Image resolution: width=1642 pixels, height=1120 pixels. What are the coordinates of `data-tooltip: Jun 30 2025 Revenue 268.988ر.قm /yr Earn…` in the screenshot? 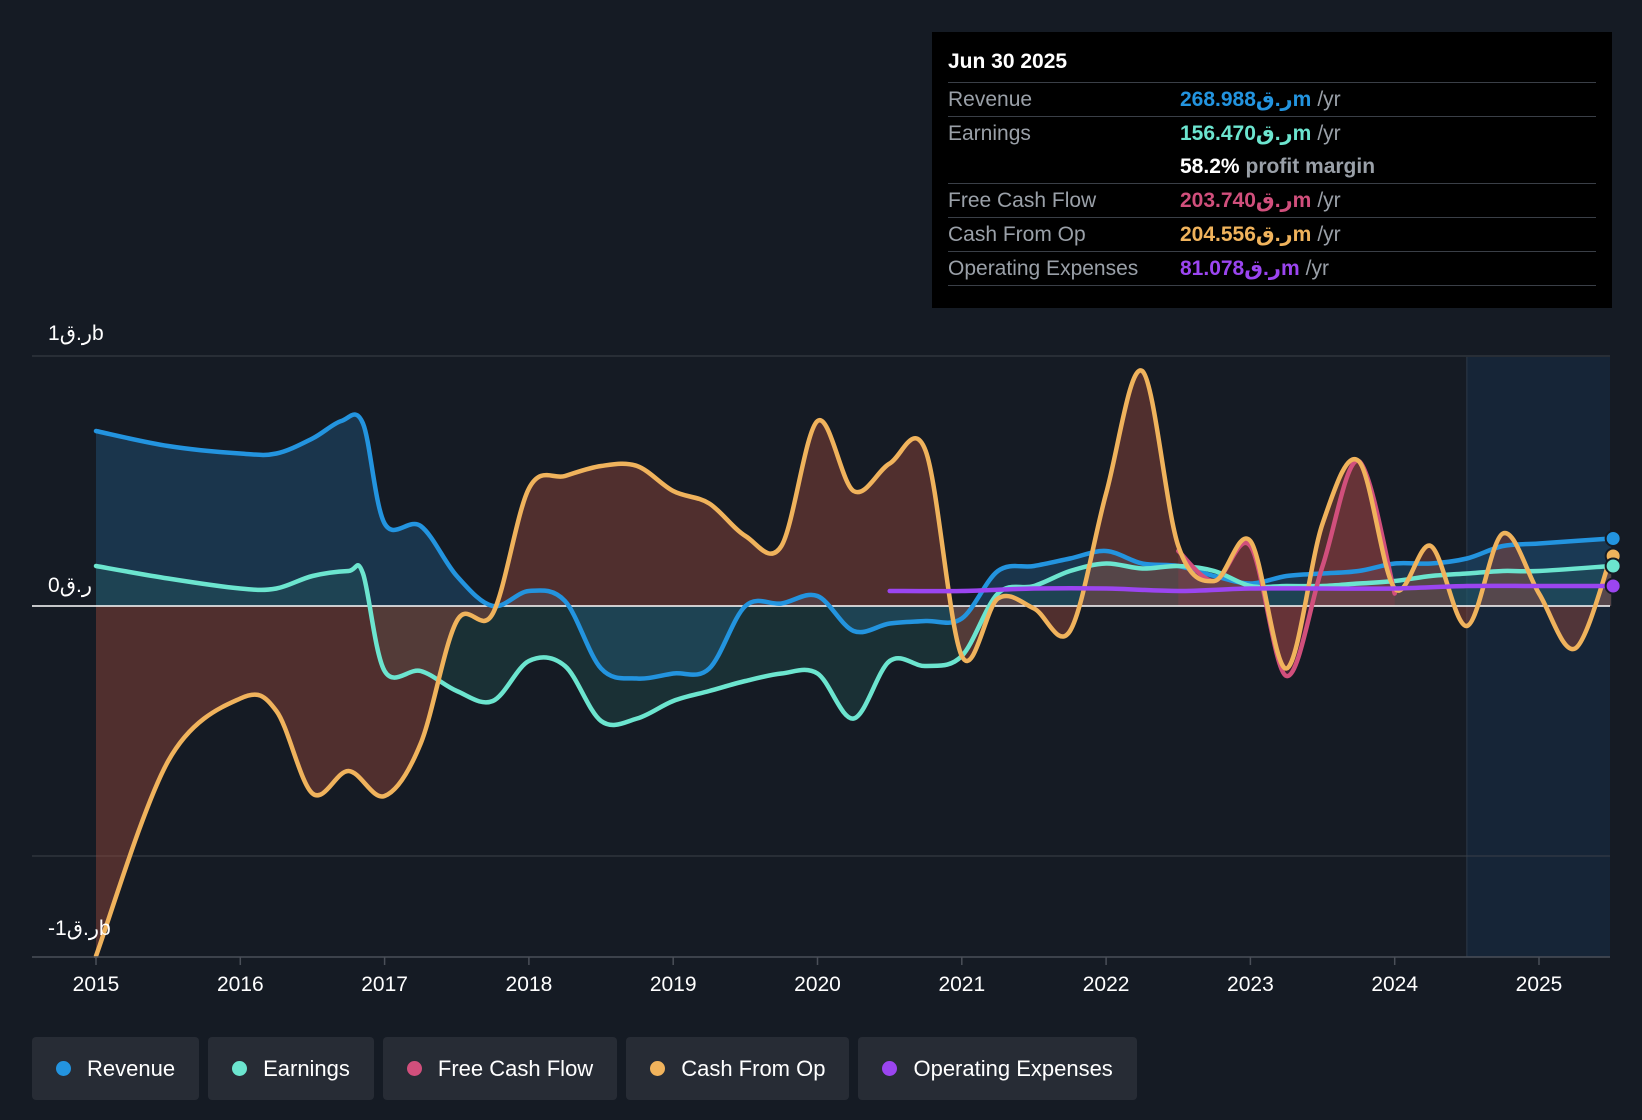 It's located at (1272, 170).